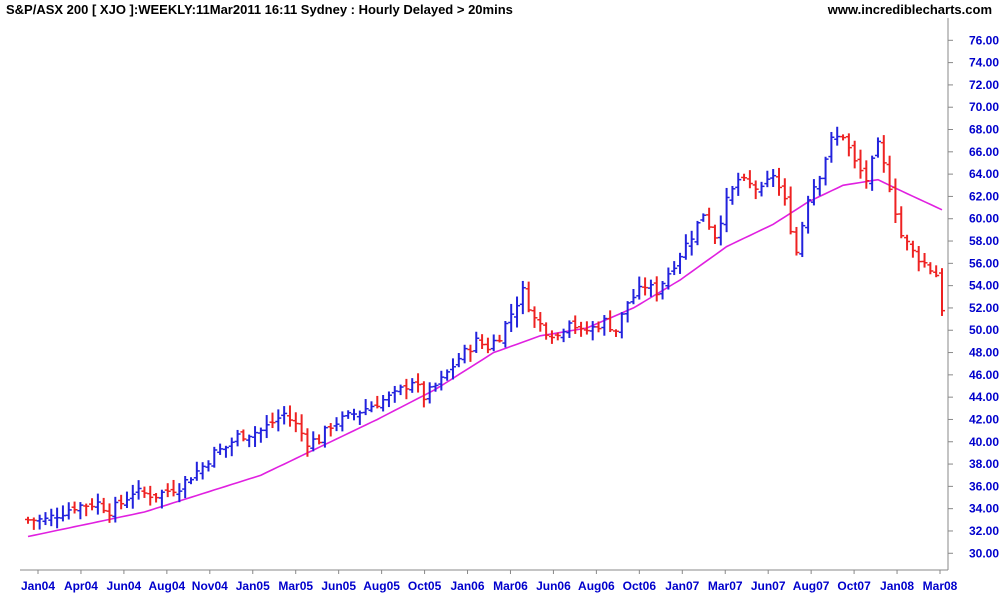 The image size is (1000, 600). Describe the element at coordinates (984, 241) in the screenshot. I see `y-tick-label: 58.00` at that location.